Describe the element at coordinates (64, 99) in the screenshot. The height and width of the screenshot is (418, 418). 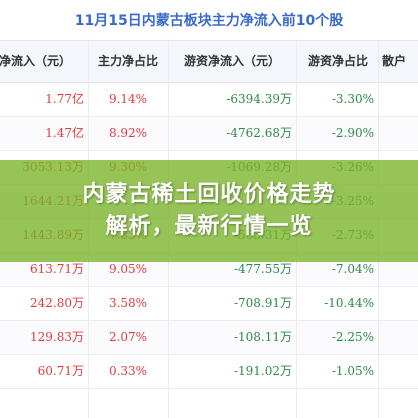
I see `cell-net-inflow: 1.77亿` at that location.